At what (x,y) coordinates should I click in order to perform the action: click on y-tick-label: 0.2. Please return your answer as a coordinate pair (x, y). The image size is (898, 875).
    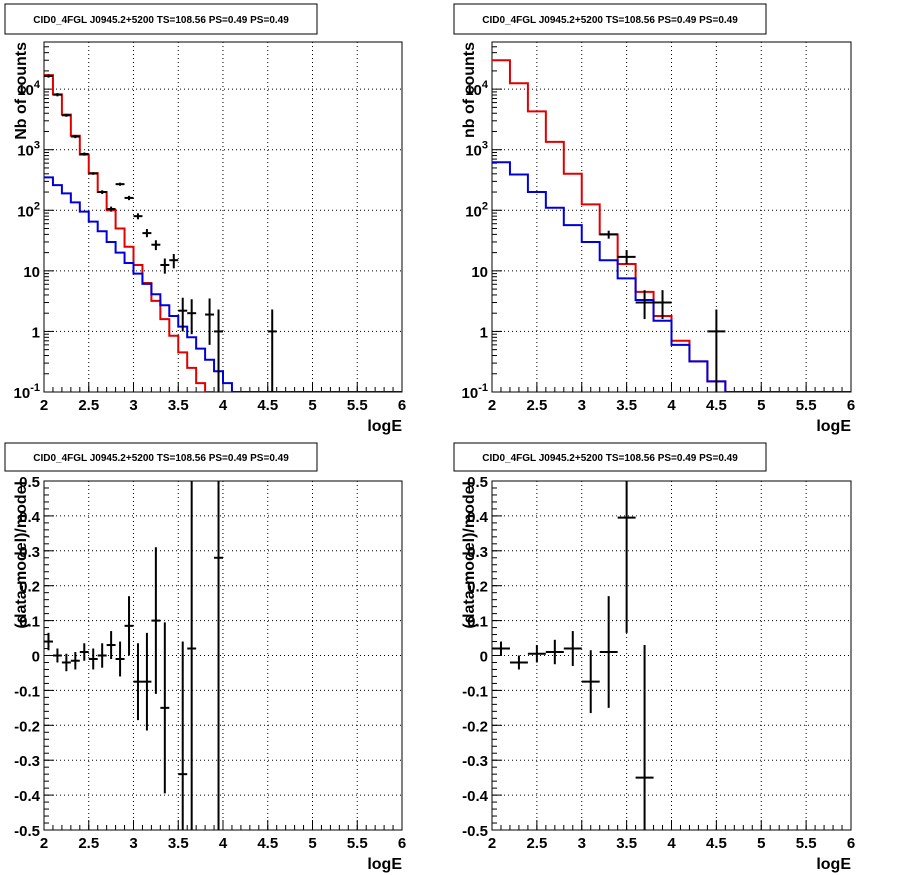
    Looking at the image, I should click on (29, 587).